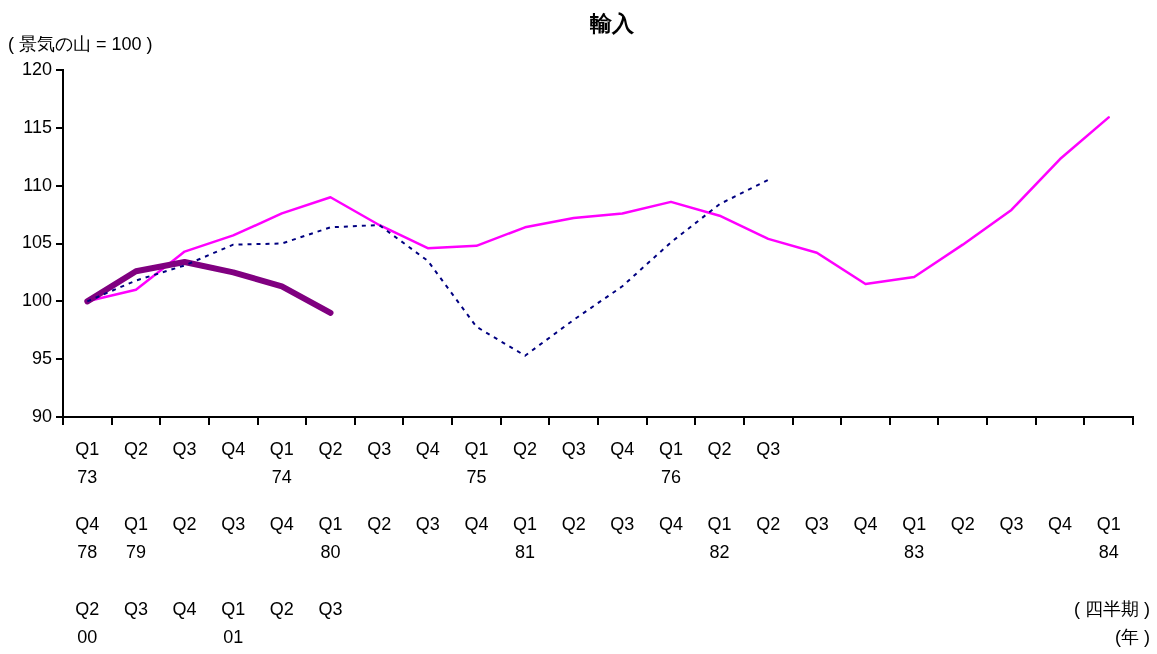 The width and height of the screenshot is (1157, 654). Describe the element at coordinates (233, 542) in the screenshot. I see `category-label: Q4 Q3 Q1 01` at that location.